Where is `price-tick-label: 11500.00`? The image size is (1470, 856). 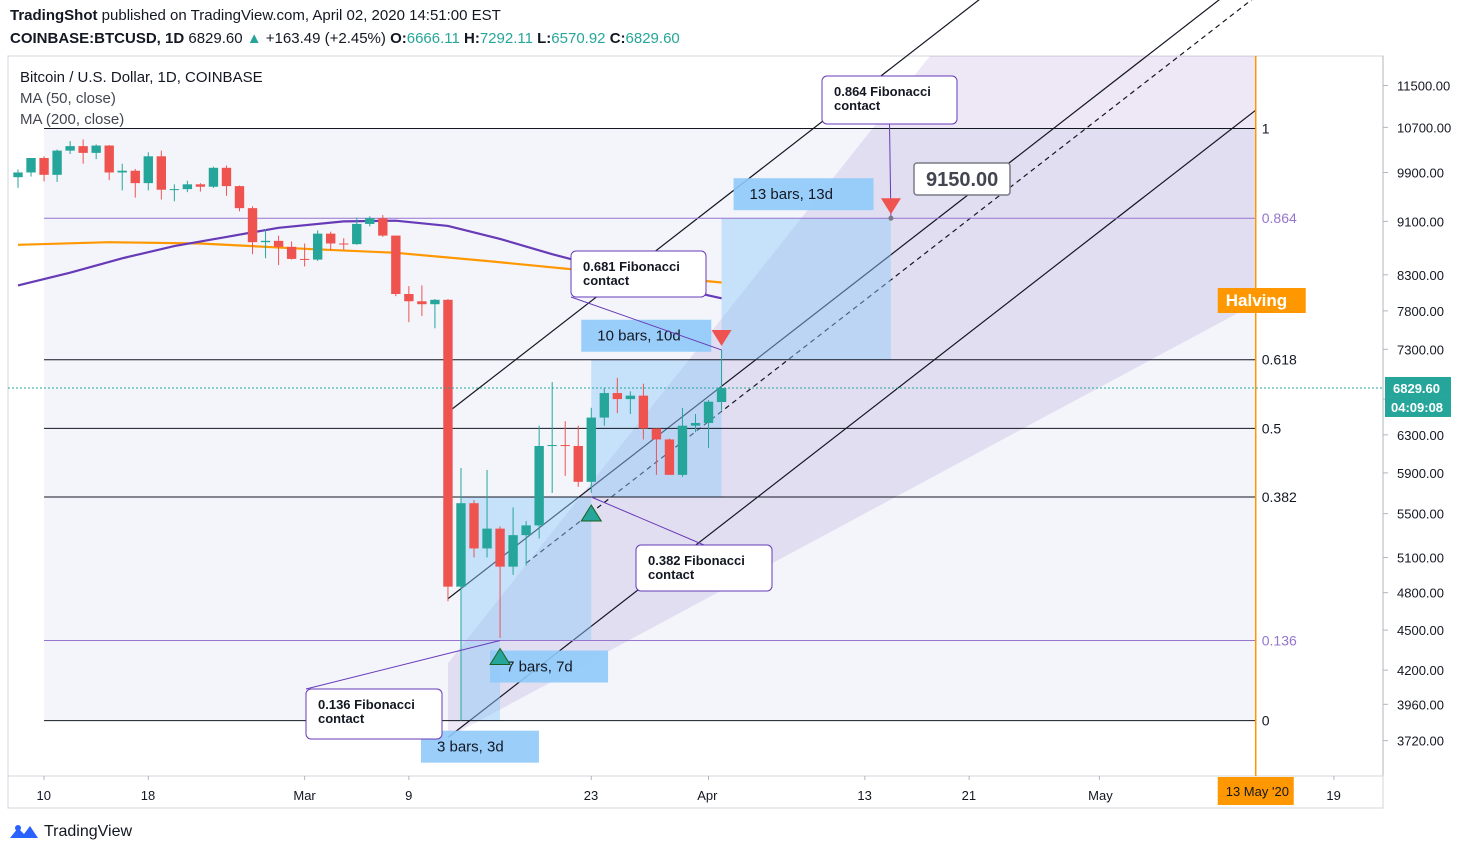 price-tick-label: 11500.00 is located at coordinates (1423, 86).